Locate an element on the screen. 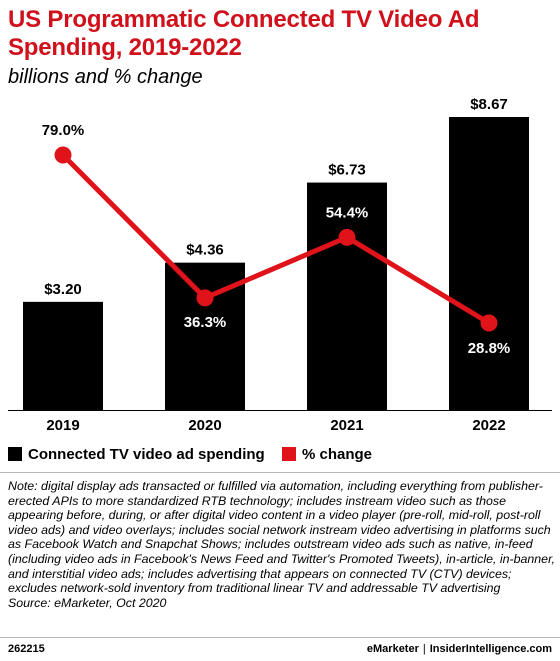 Image resolution: width=560 pixels, height=661 pixels. legend-swatch-change is located at coordinates (289, 454).